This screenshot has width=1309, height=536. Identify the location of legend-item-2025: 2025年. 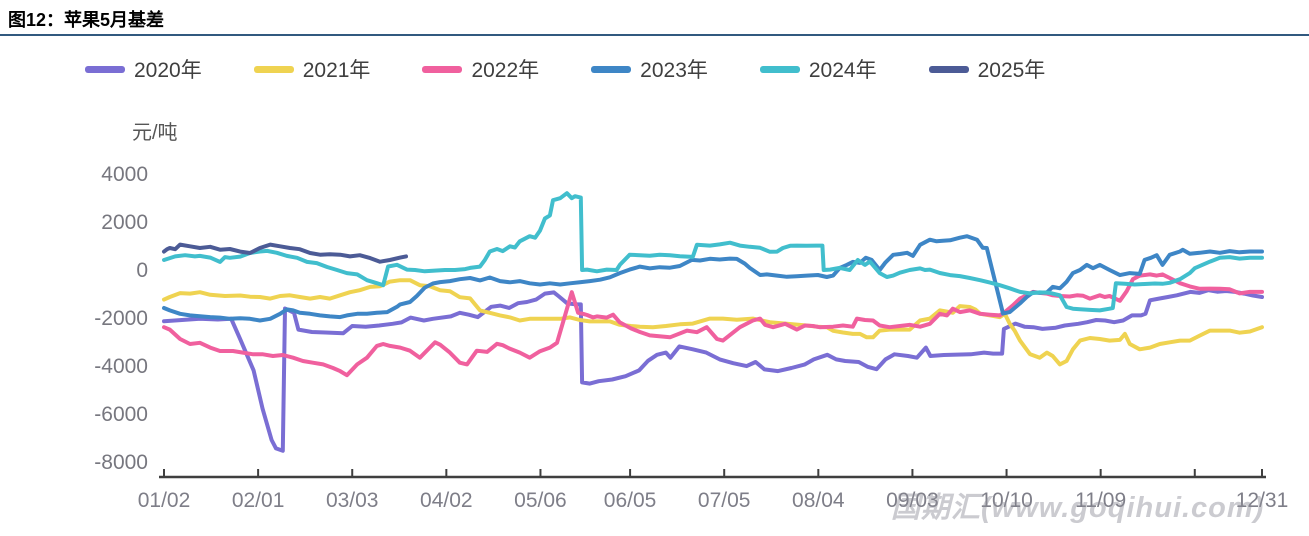
(987, 69).